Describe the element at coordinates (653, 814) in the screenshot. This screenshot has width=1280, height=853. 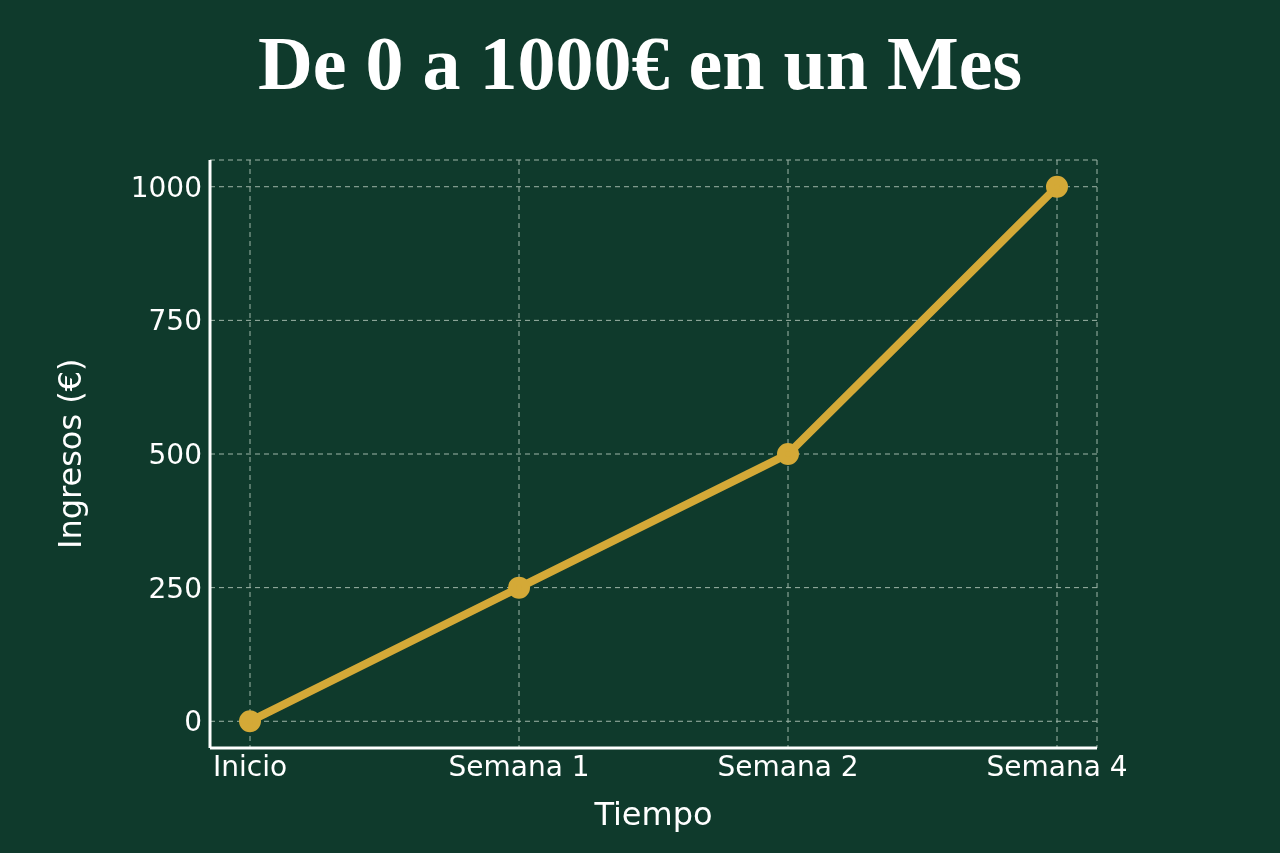
I see `x-axis-title: Tiempo` at that location.